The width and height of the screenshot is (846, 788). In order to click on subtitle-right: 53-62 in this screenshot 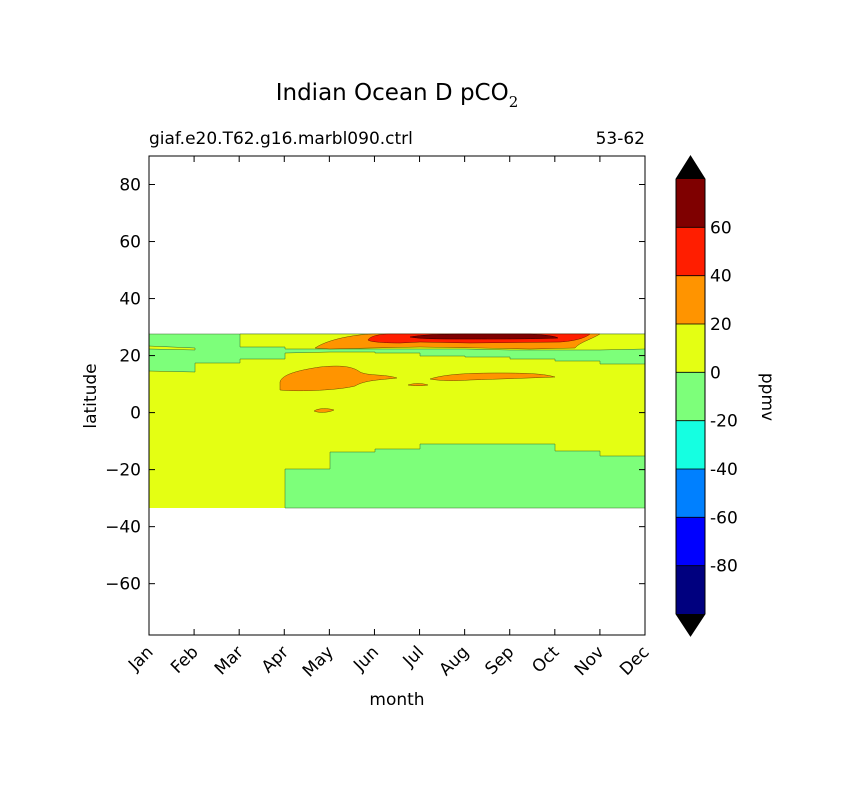, I will do `click(620, 139)`.